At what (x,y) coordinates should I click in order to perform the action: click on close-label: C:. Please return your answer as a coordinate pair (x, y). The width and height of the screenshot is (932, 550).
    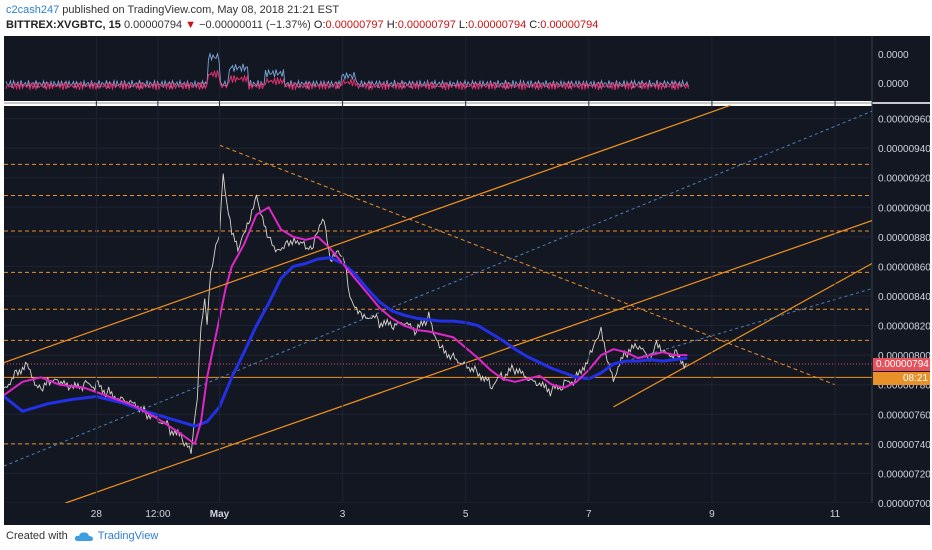
    Looking at the image, I should click on (535, 25).